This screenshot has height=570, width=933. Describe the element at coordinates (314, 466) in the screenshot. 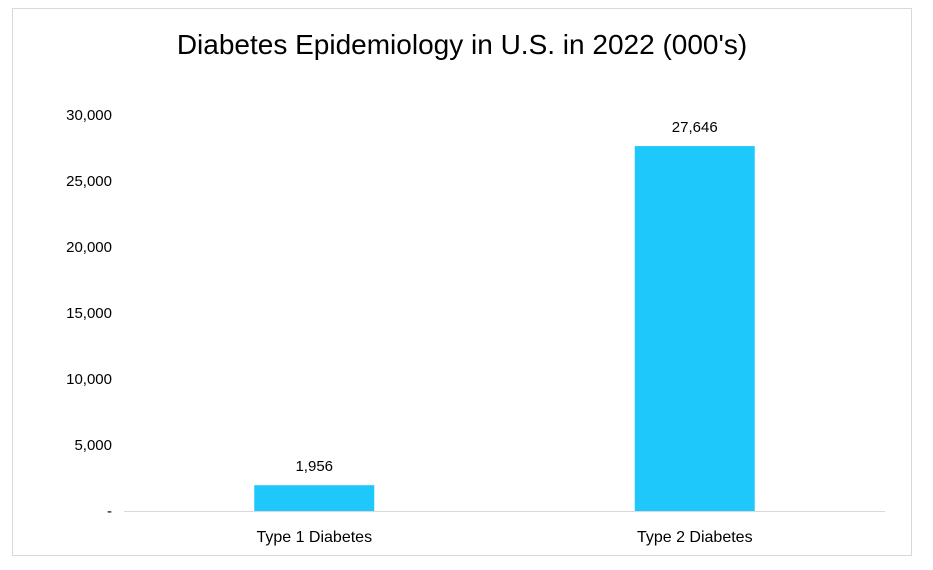

I see `data-label: 1,956` at that location.